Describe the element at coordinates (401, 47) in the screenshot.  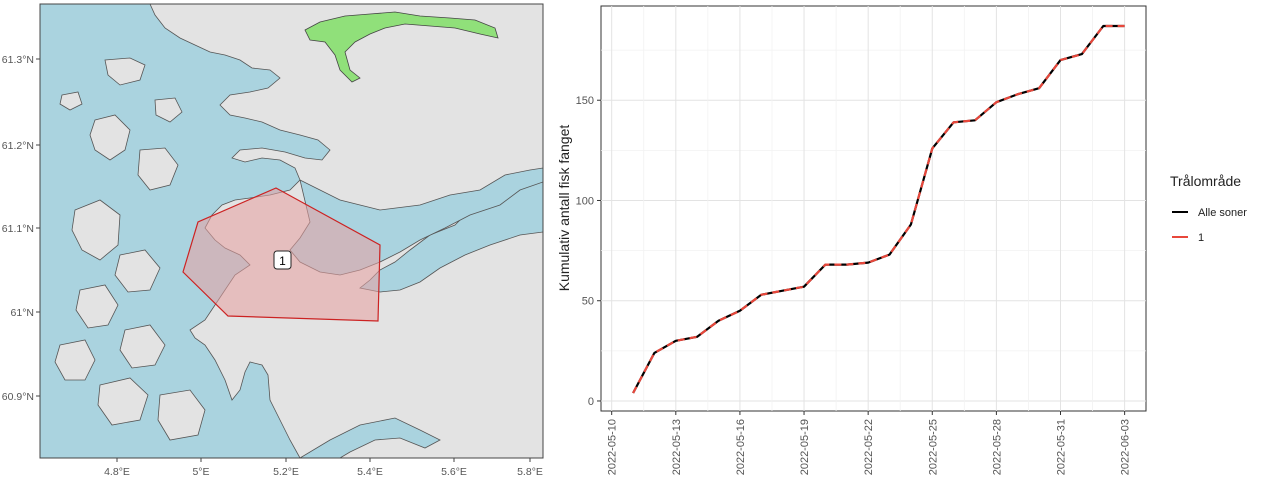
I see `river` at that location.